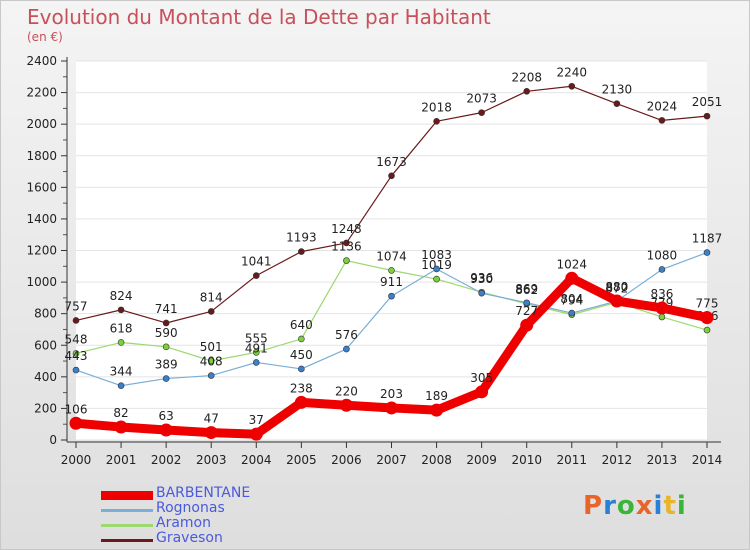 The image size is (750, 550). I want to click on x-tick-label: 2002, so click(166, 460).